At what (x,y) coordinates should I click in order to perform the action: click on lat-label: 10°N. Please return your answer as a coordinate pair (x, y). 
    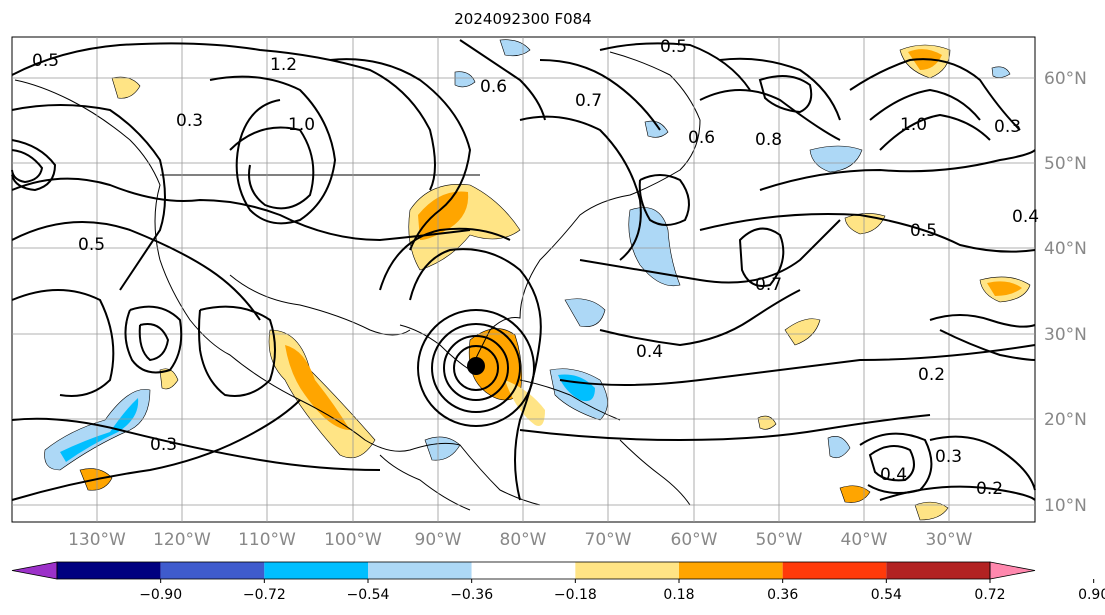
    Looking at the image, I should click on (1065, 506).